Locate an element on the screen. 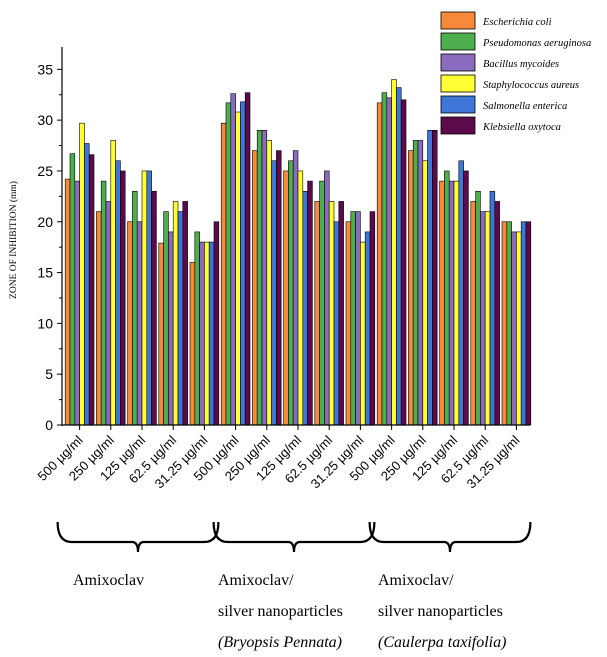 This screenshot has width=607, height=657. legend-label: Salmonella enterica is located at coordinates (525, 106).